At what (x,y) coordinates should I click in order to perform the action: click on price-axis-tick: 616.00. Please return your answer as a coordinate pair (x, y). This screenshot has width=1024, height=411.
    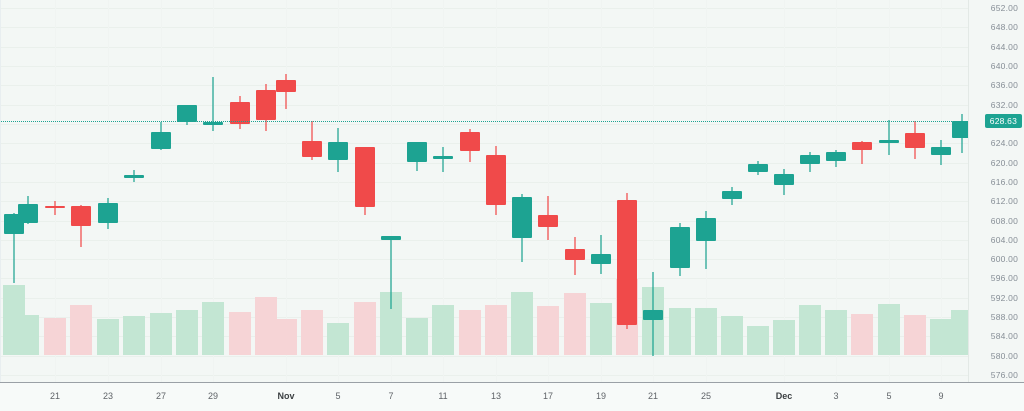
    Looking at the image, I should click on (1004, 181).